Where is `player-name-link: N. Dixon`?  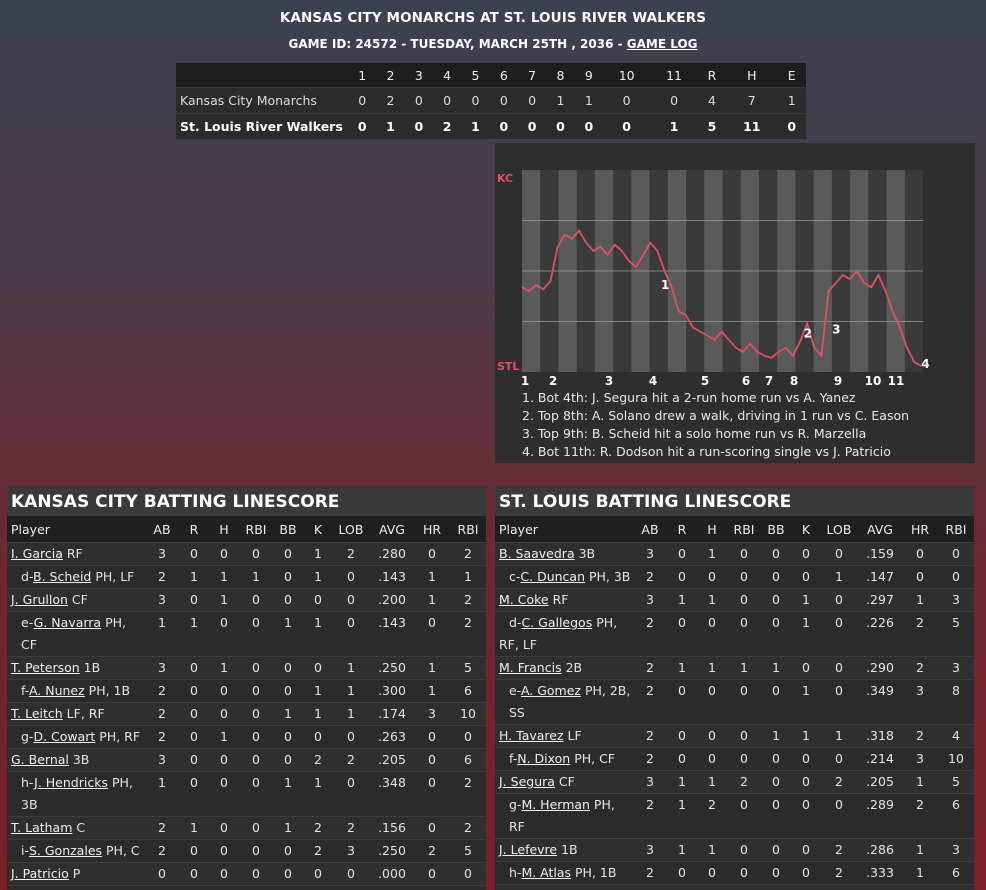 player-name-link: N. Dixon is located at coordinates (544, 758).